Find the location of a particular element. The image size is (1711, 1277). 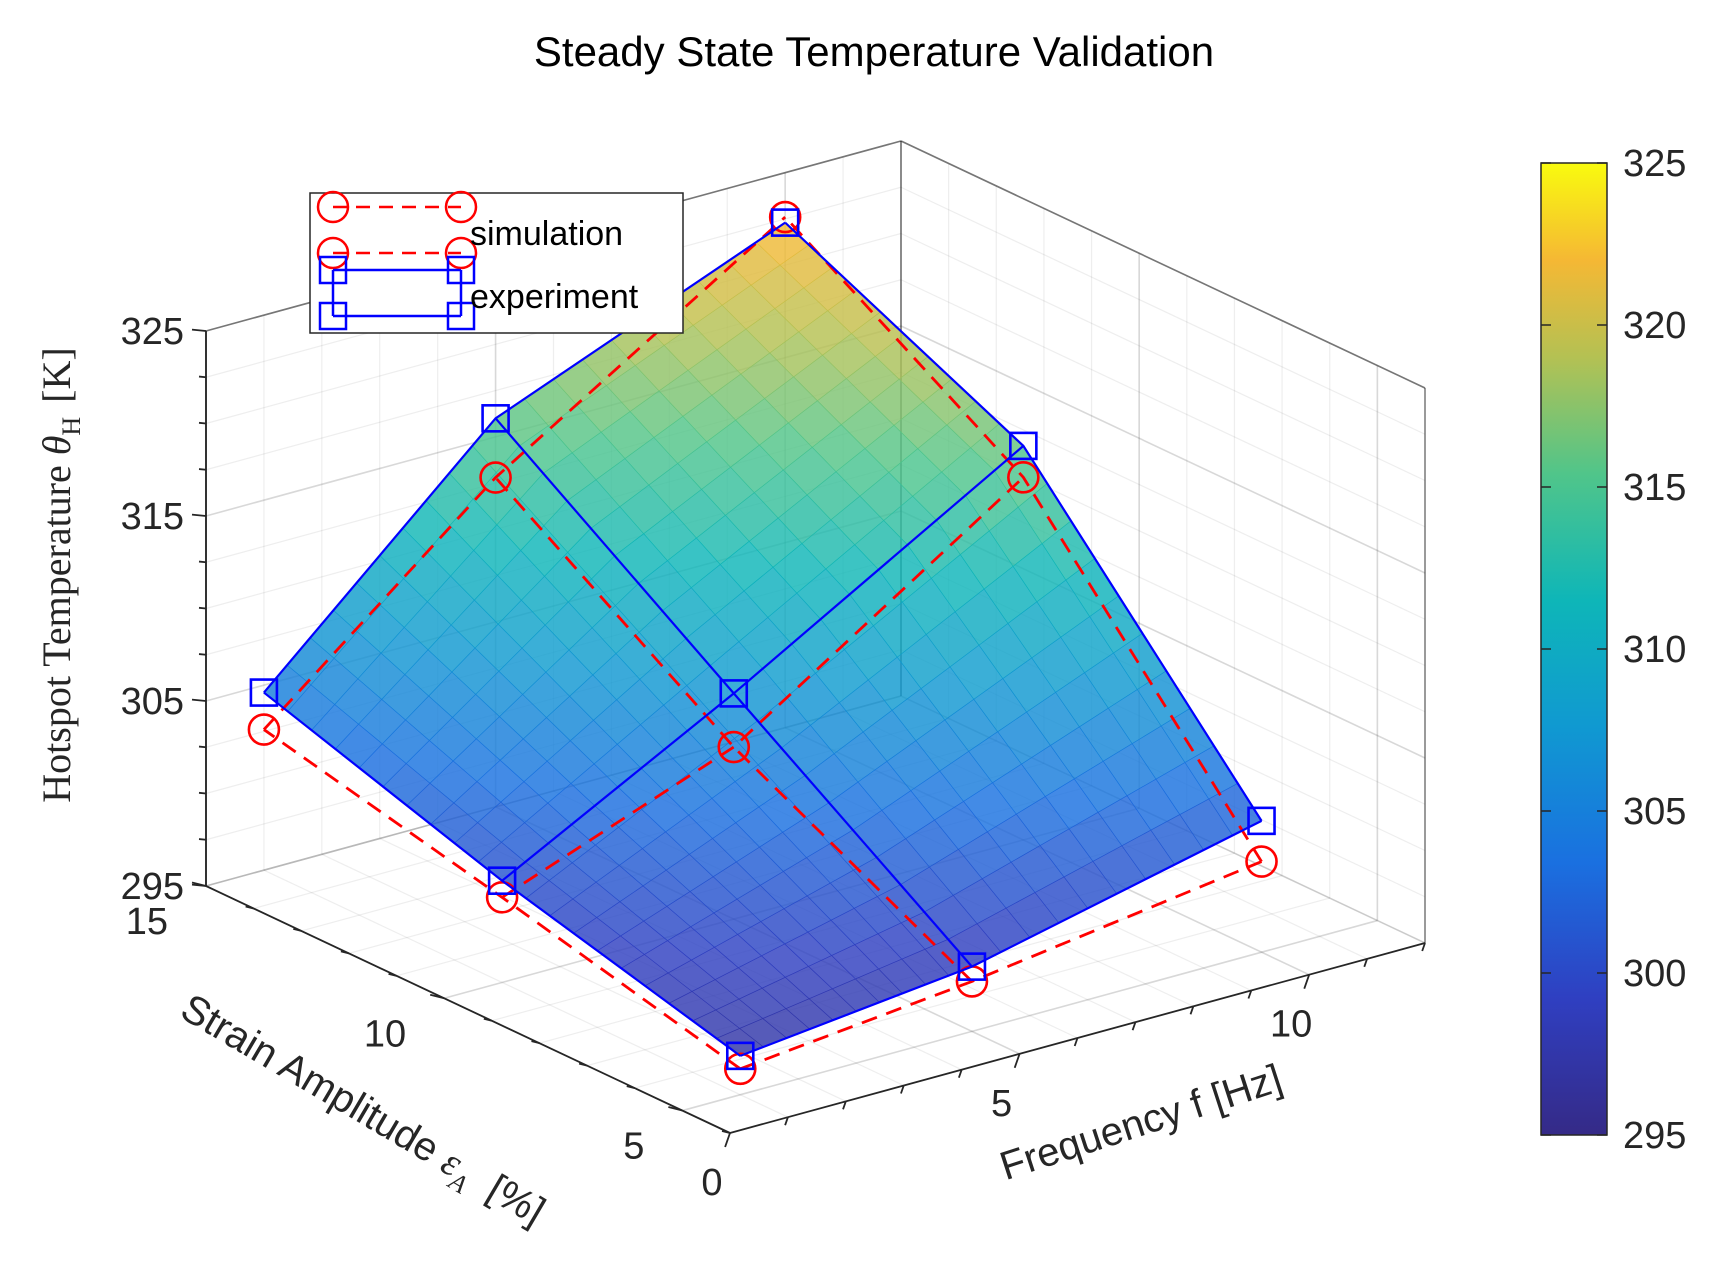

box-edge is located at coordinates (1163, 264).